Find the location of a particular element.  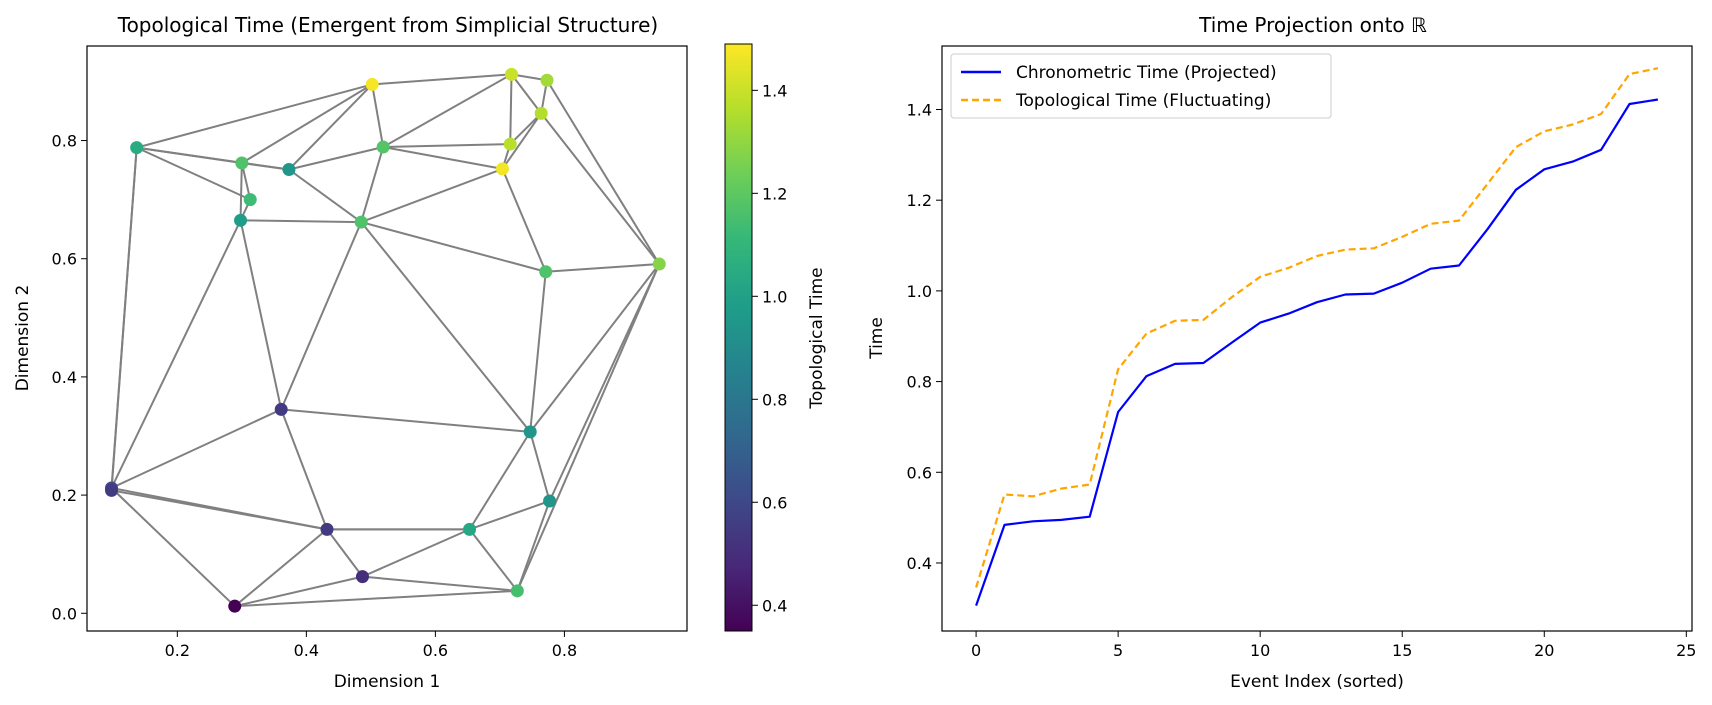

colorbar-tick-label: 1.4 is located at coordinates (774, 90).